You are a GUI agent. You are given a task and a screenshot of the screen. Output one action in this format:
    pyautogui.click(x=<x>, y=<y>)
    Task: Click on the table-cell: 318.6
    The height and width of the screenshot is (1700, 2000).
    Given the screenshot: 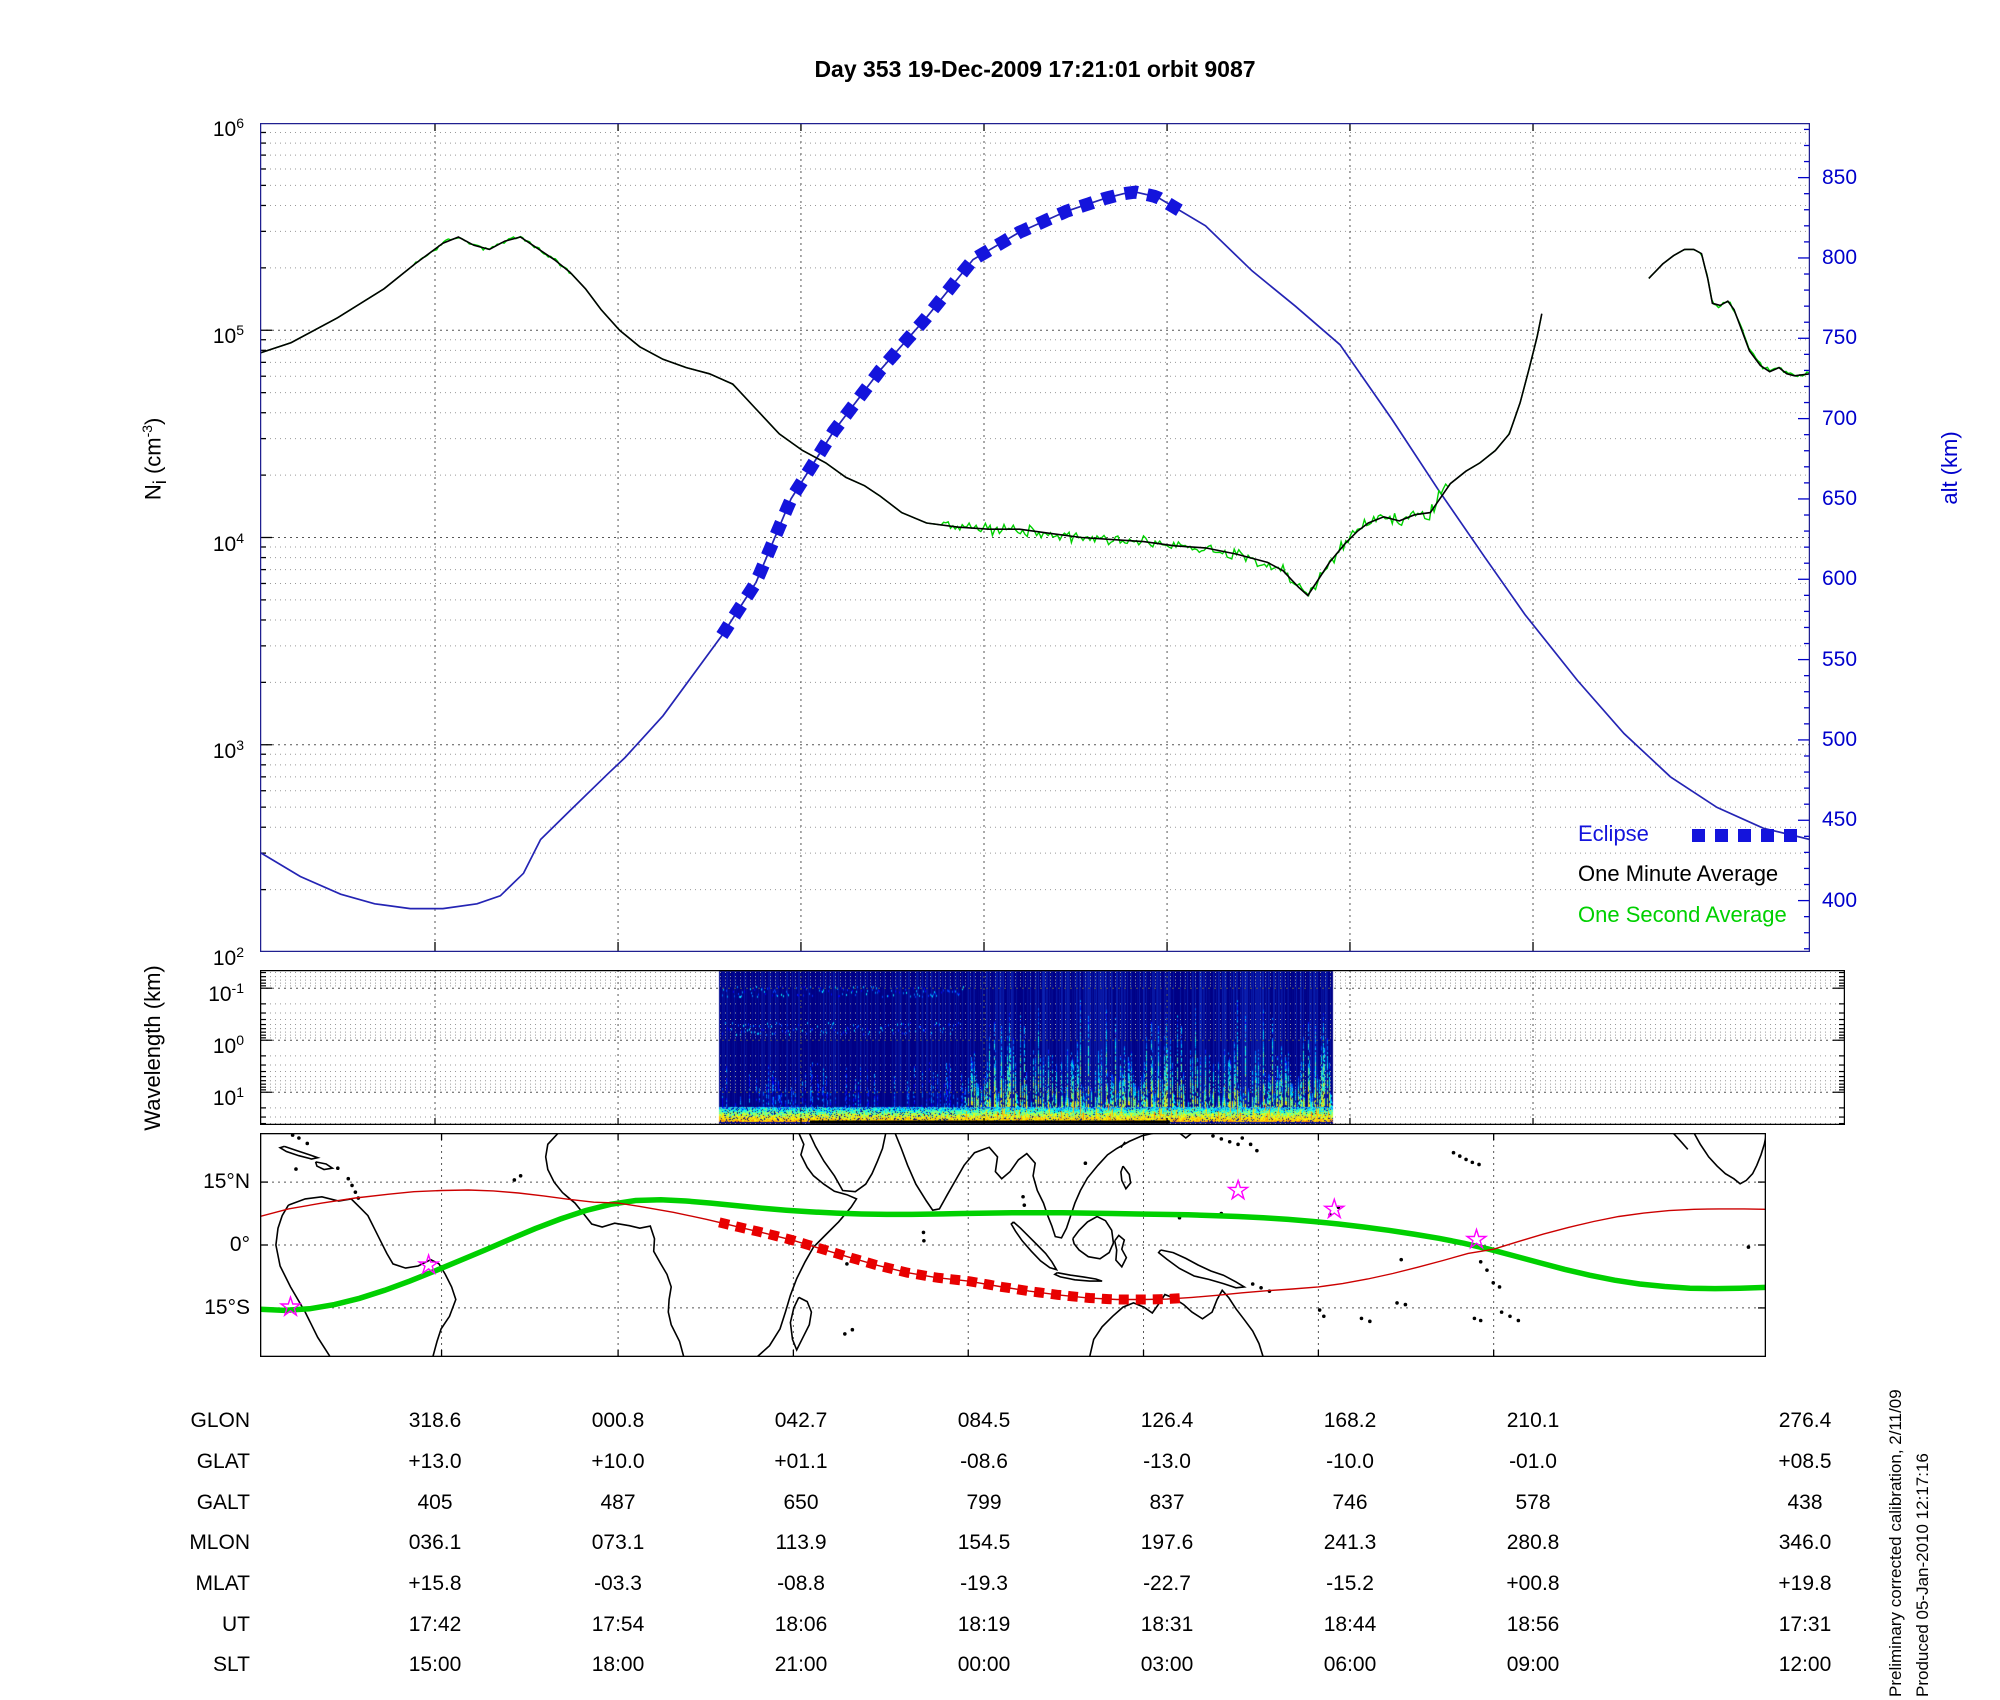 What is the action you would take?
    pyautogui.click(x=435, y=1420)
    